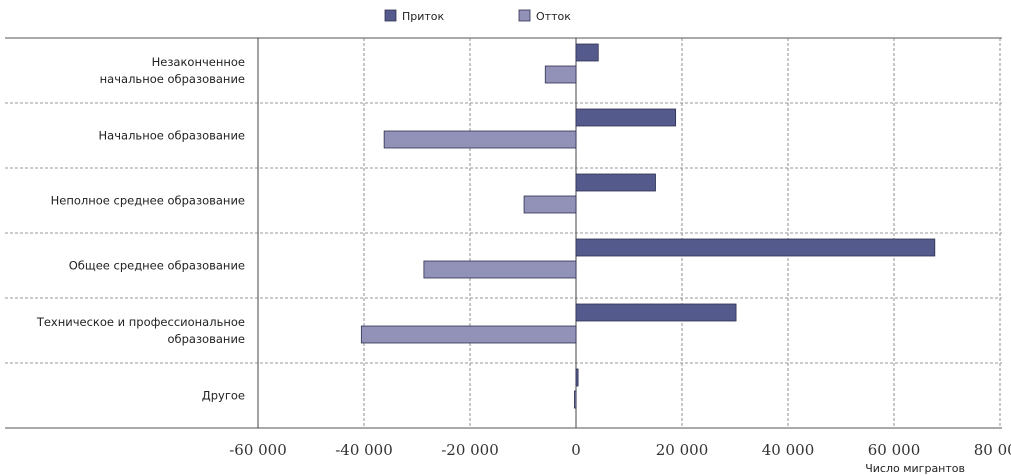  What do you see at coordinates (682, 450) in the screenshot?
I see `x-tick-label: 20 000` at bounding box center [682, 450].